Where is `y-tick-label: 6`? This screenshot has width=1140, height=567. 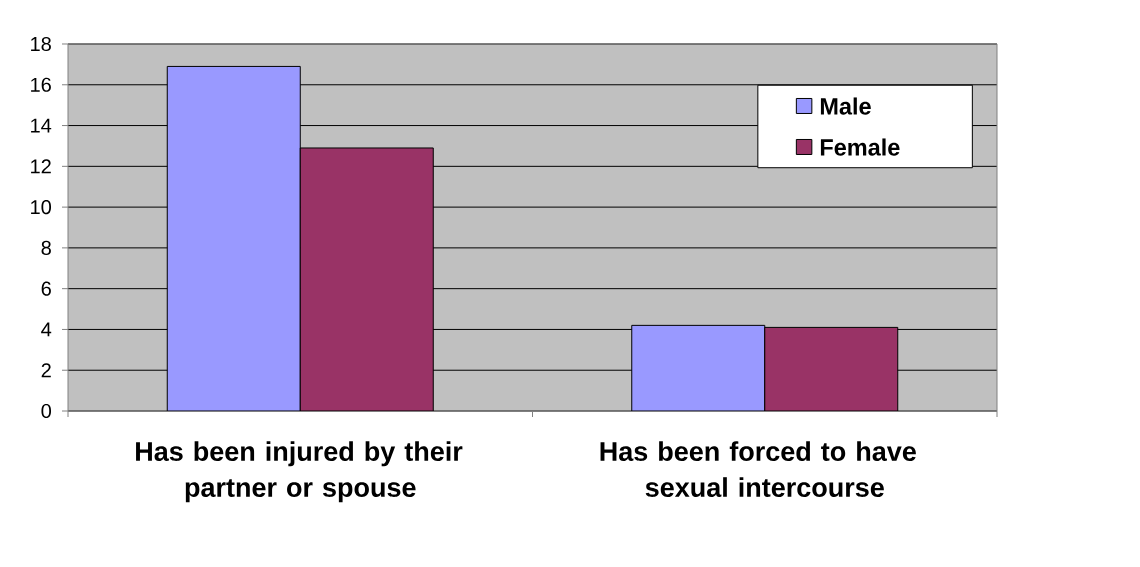 y-tick-label: 6 is located at coordinates (46, 288).